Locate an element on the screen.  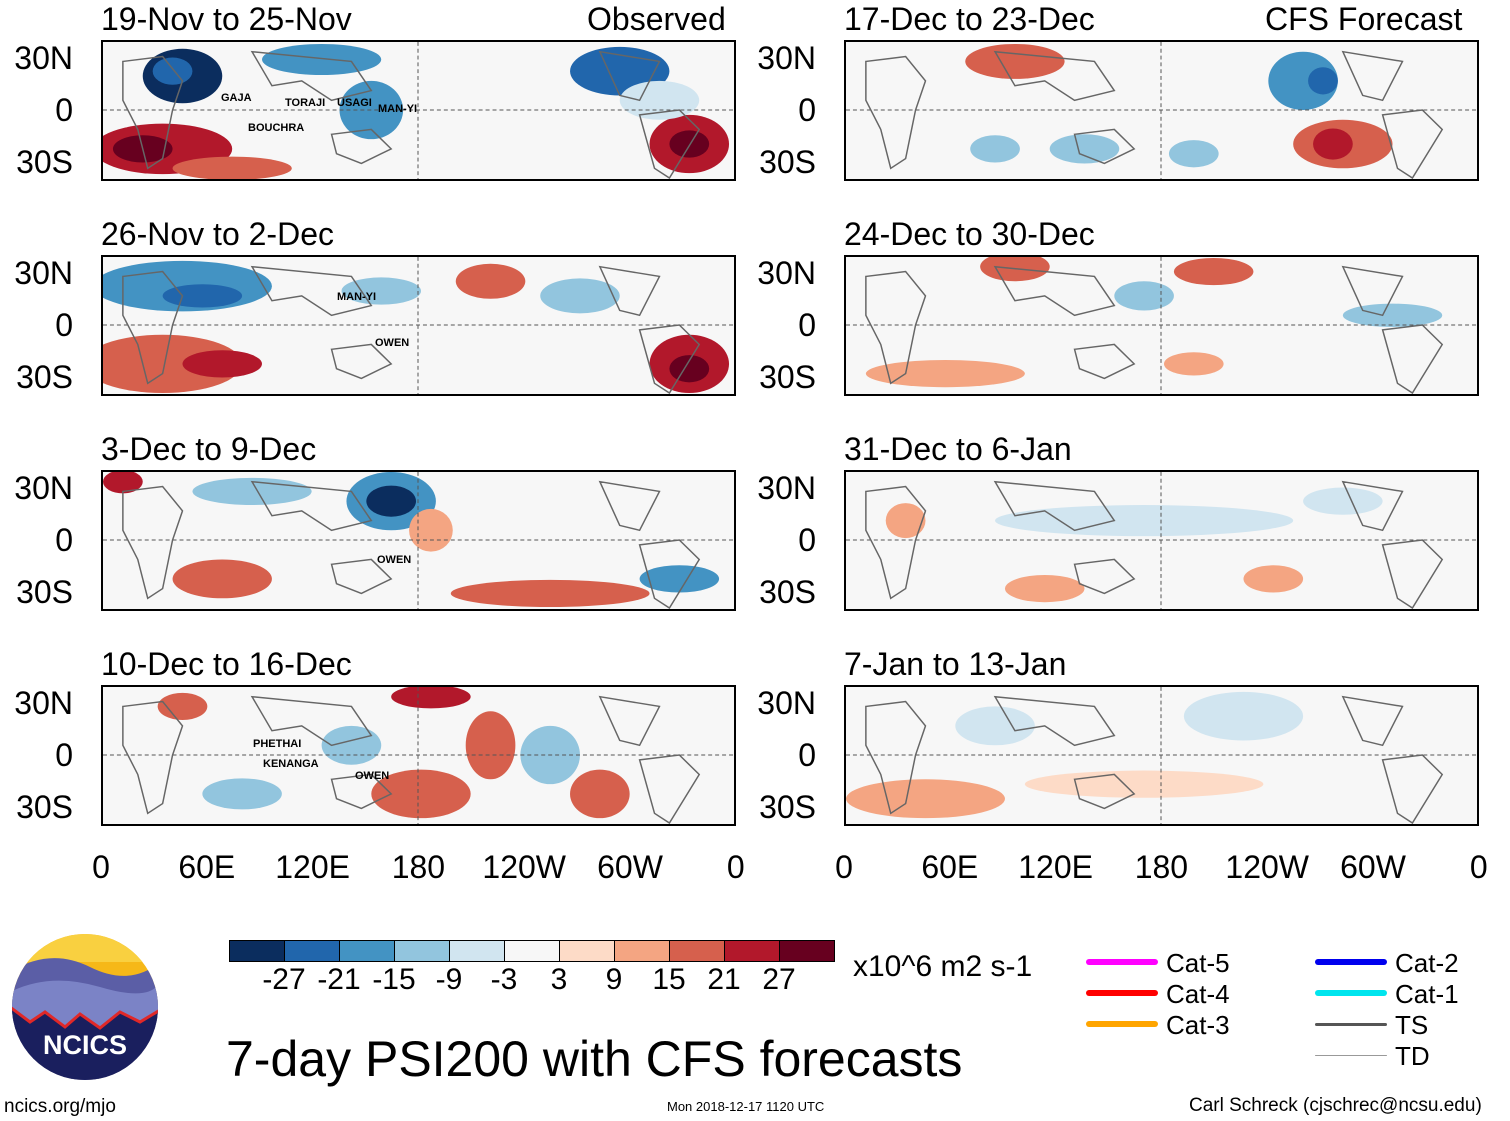
longitude-label: 120E is located at coordinates (312, 867).